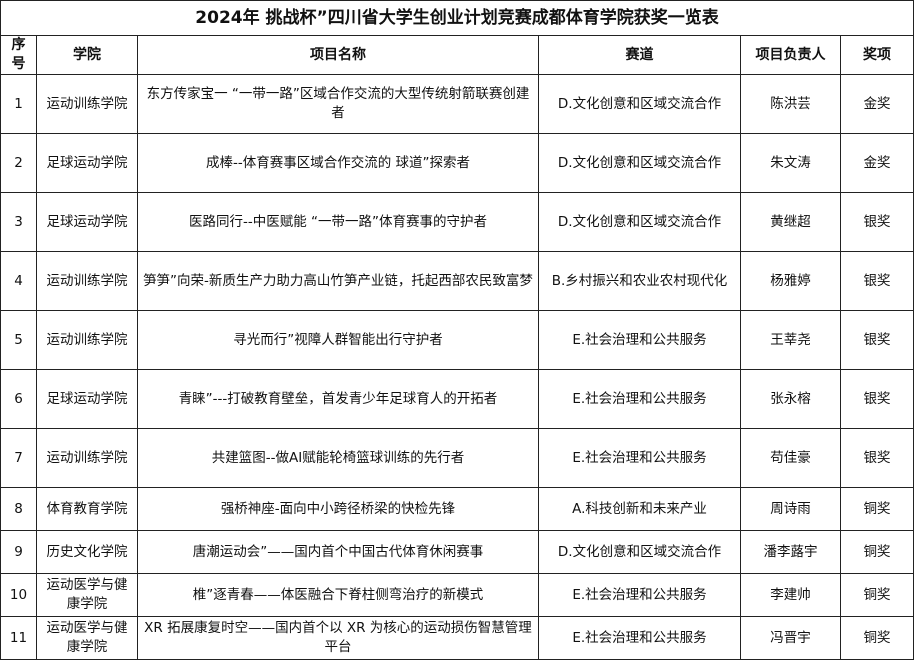  What do you see at coordinates (87, 55) in the screenshot?
I see `header-college: 学院` at bounding box center [87, 55].